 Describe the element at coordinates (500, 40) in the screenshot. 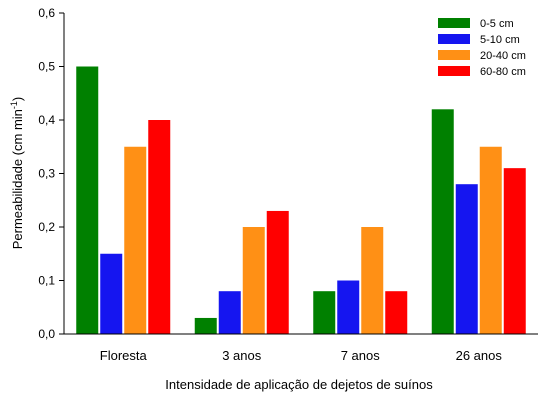

I see `legend-label: 5-10 cm` at that location.